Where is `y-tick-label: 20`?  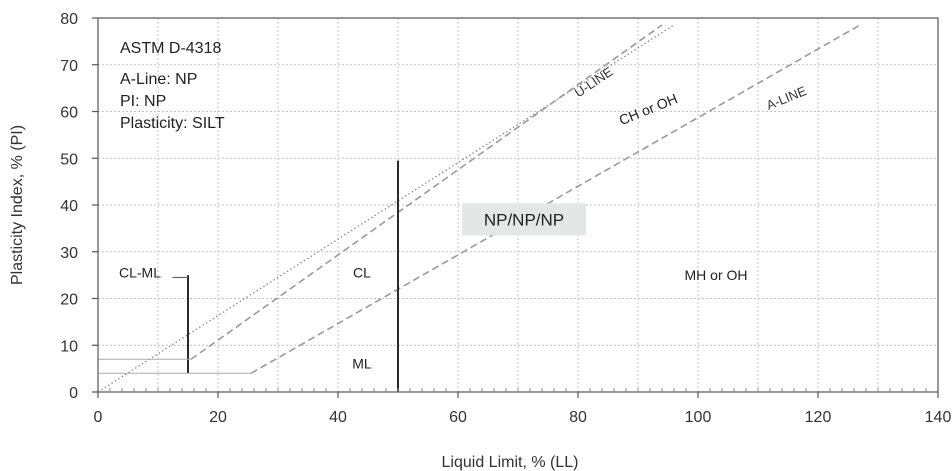
y-tick-label: 20 is located at coordinates (69, 300).